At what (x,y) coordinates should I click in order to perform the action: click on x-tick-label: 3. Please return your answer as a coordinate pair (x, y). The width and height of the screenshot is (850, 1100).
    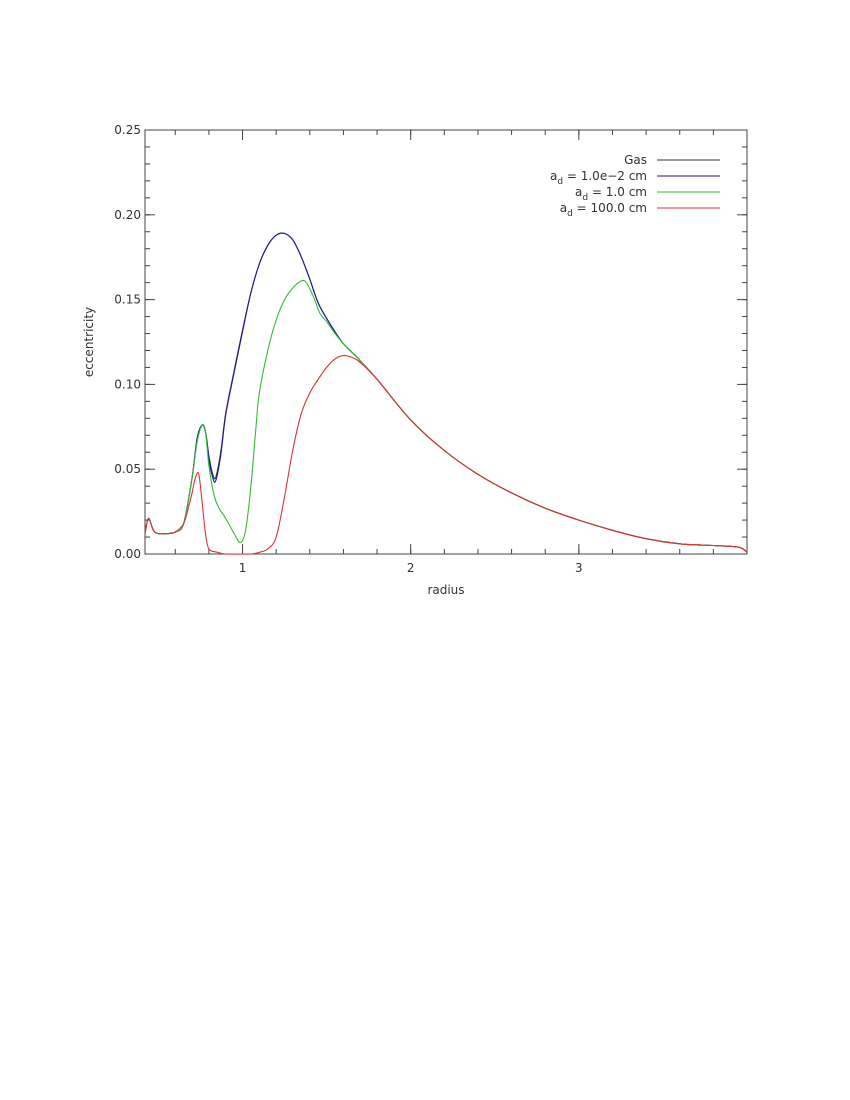
    Looking at the image, I should click on (579, 568).